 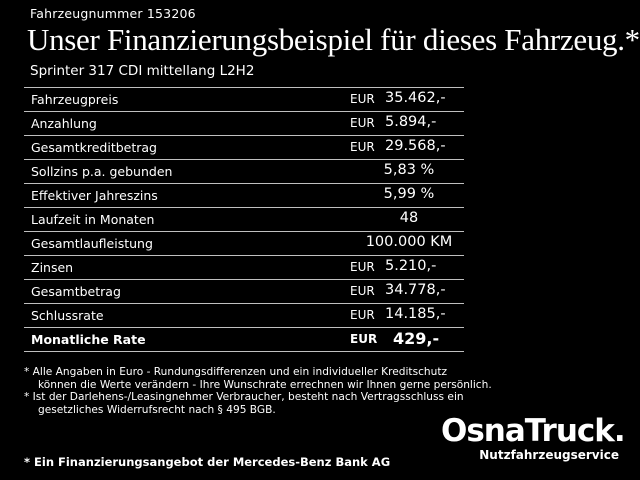 I want to click on row-label: Sollzins p.a. gebunden, so click(x=102, y=171).